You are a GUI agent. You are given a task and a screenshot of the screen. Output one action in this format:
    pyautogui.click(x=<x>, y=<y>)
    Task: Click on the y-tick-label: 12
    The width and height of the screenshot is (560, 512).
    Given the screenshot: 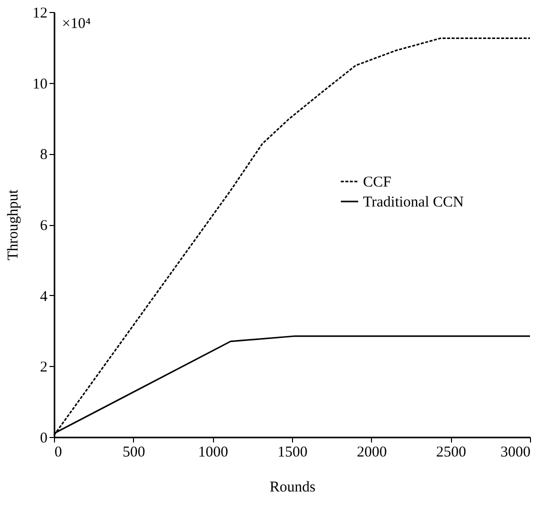 What is the action you would take?
    pyautogui.click(x=40, y=14)
    